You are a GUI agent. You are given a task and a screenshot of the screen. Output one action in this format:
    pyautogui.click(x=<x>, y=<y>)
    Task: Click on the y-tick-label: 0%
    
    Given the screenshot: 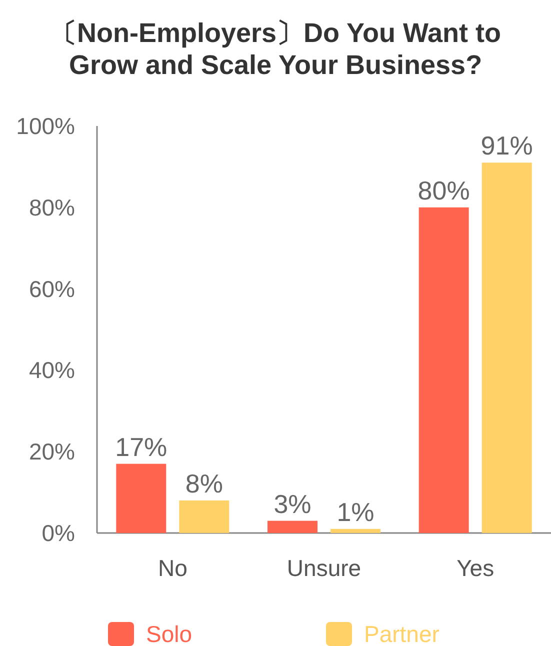 What is the action you would take?
    pyautogui.click(x=58, y=533)
    